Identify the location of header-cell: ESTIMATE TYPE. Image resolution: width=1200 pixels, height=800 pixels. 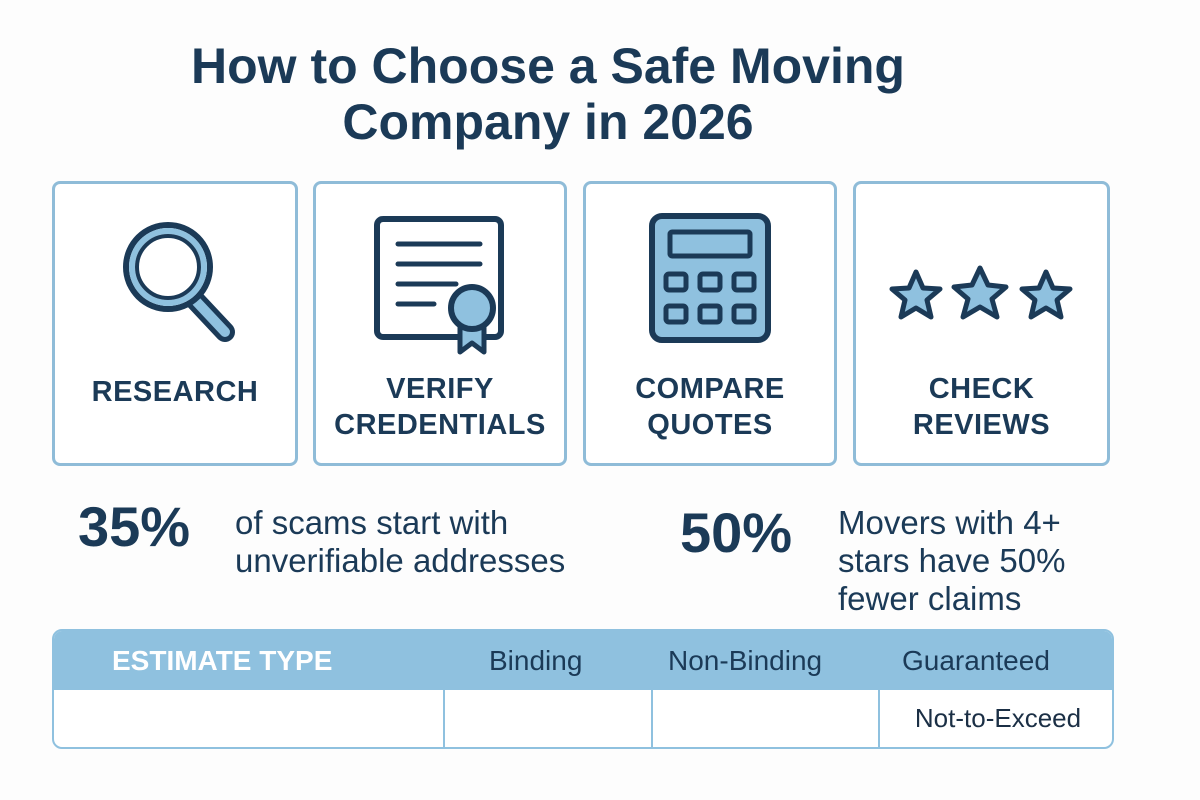
(222, 660).